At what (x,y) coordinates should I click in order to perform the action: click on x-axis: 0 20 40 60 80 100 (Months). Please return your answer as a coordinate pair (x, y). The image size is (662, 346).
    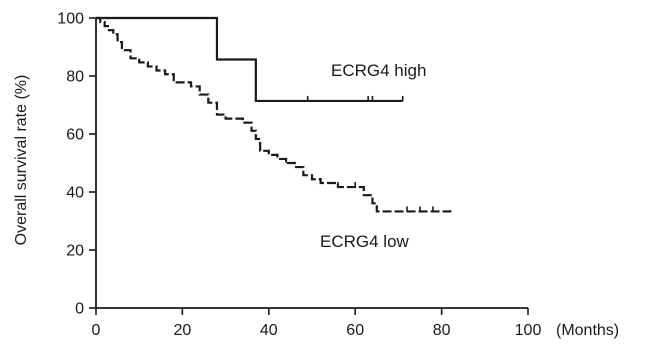
    Looking at the image, I should click on (355, 323).